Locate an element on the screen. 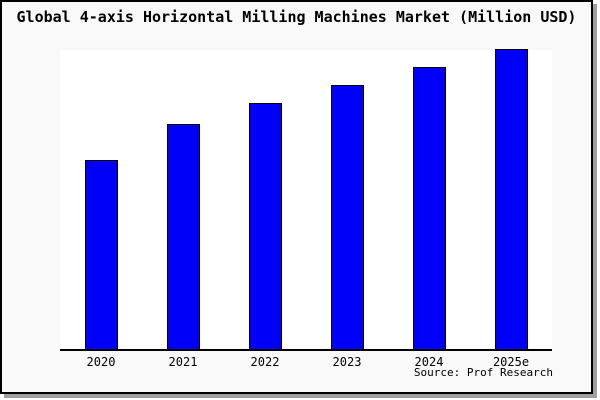  x-axis-labels: 2020 2021 2022 2023 2024 2025e is located at coordinates (306, 363).